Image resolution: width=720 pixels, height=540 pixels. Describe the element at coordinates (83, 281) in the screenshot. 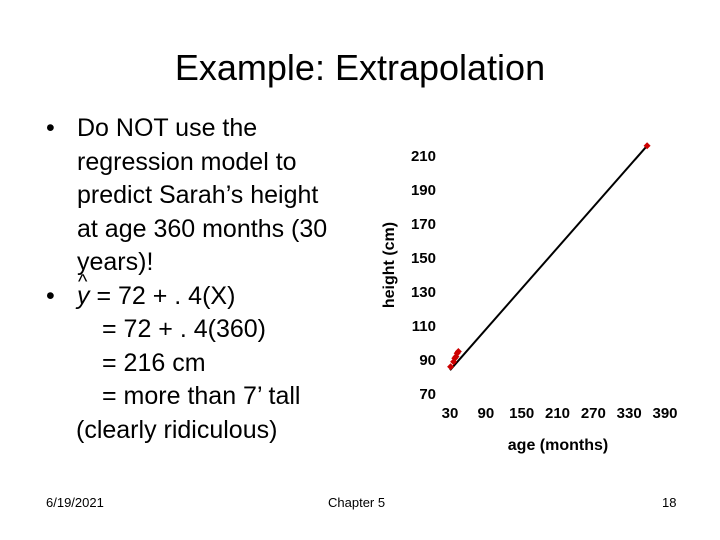

I see `y-hat-caret: ^` at that location.